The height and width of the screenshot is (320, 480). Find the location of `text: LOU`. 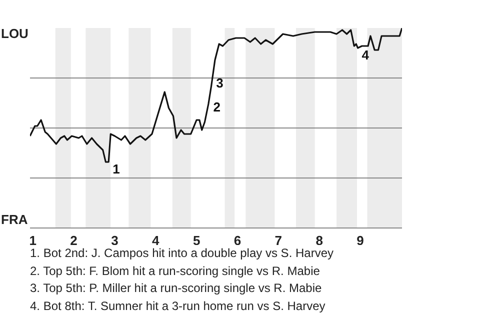

text: LOU is located at coordinates (14, 34).